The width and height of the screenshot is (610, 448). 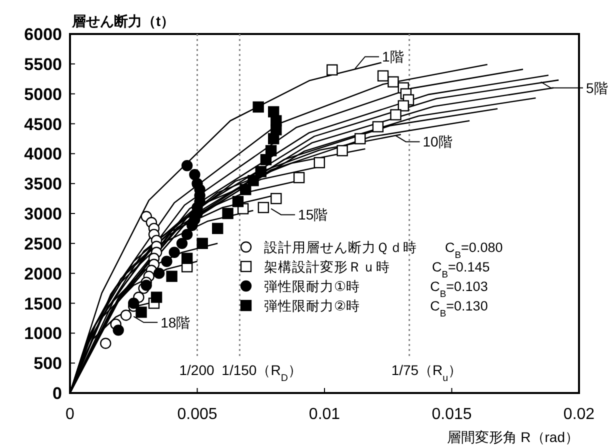 What do you see at coordinates (43, 244) in the screenshot?
I see `y-tick-label: 2500` at bounding box center [43, 244].